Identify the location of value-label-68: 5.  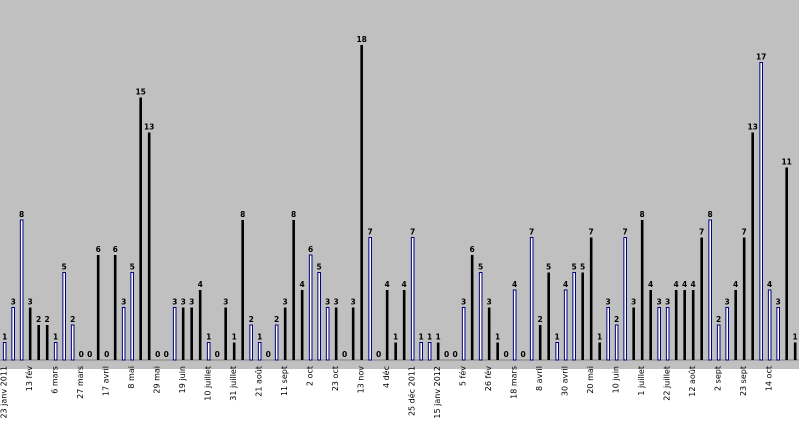
(582, 267).